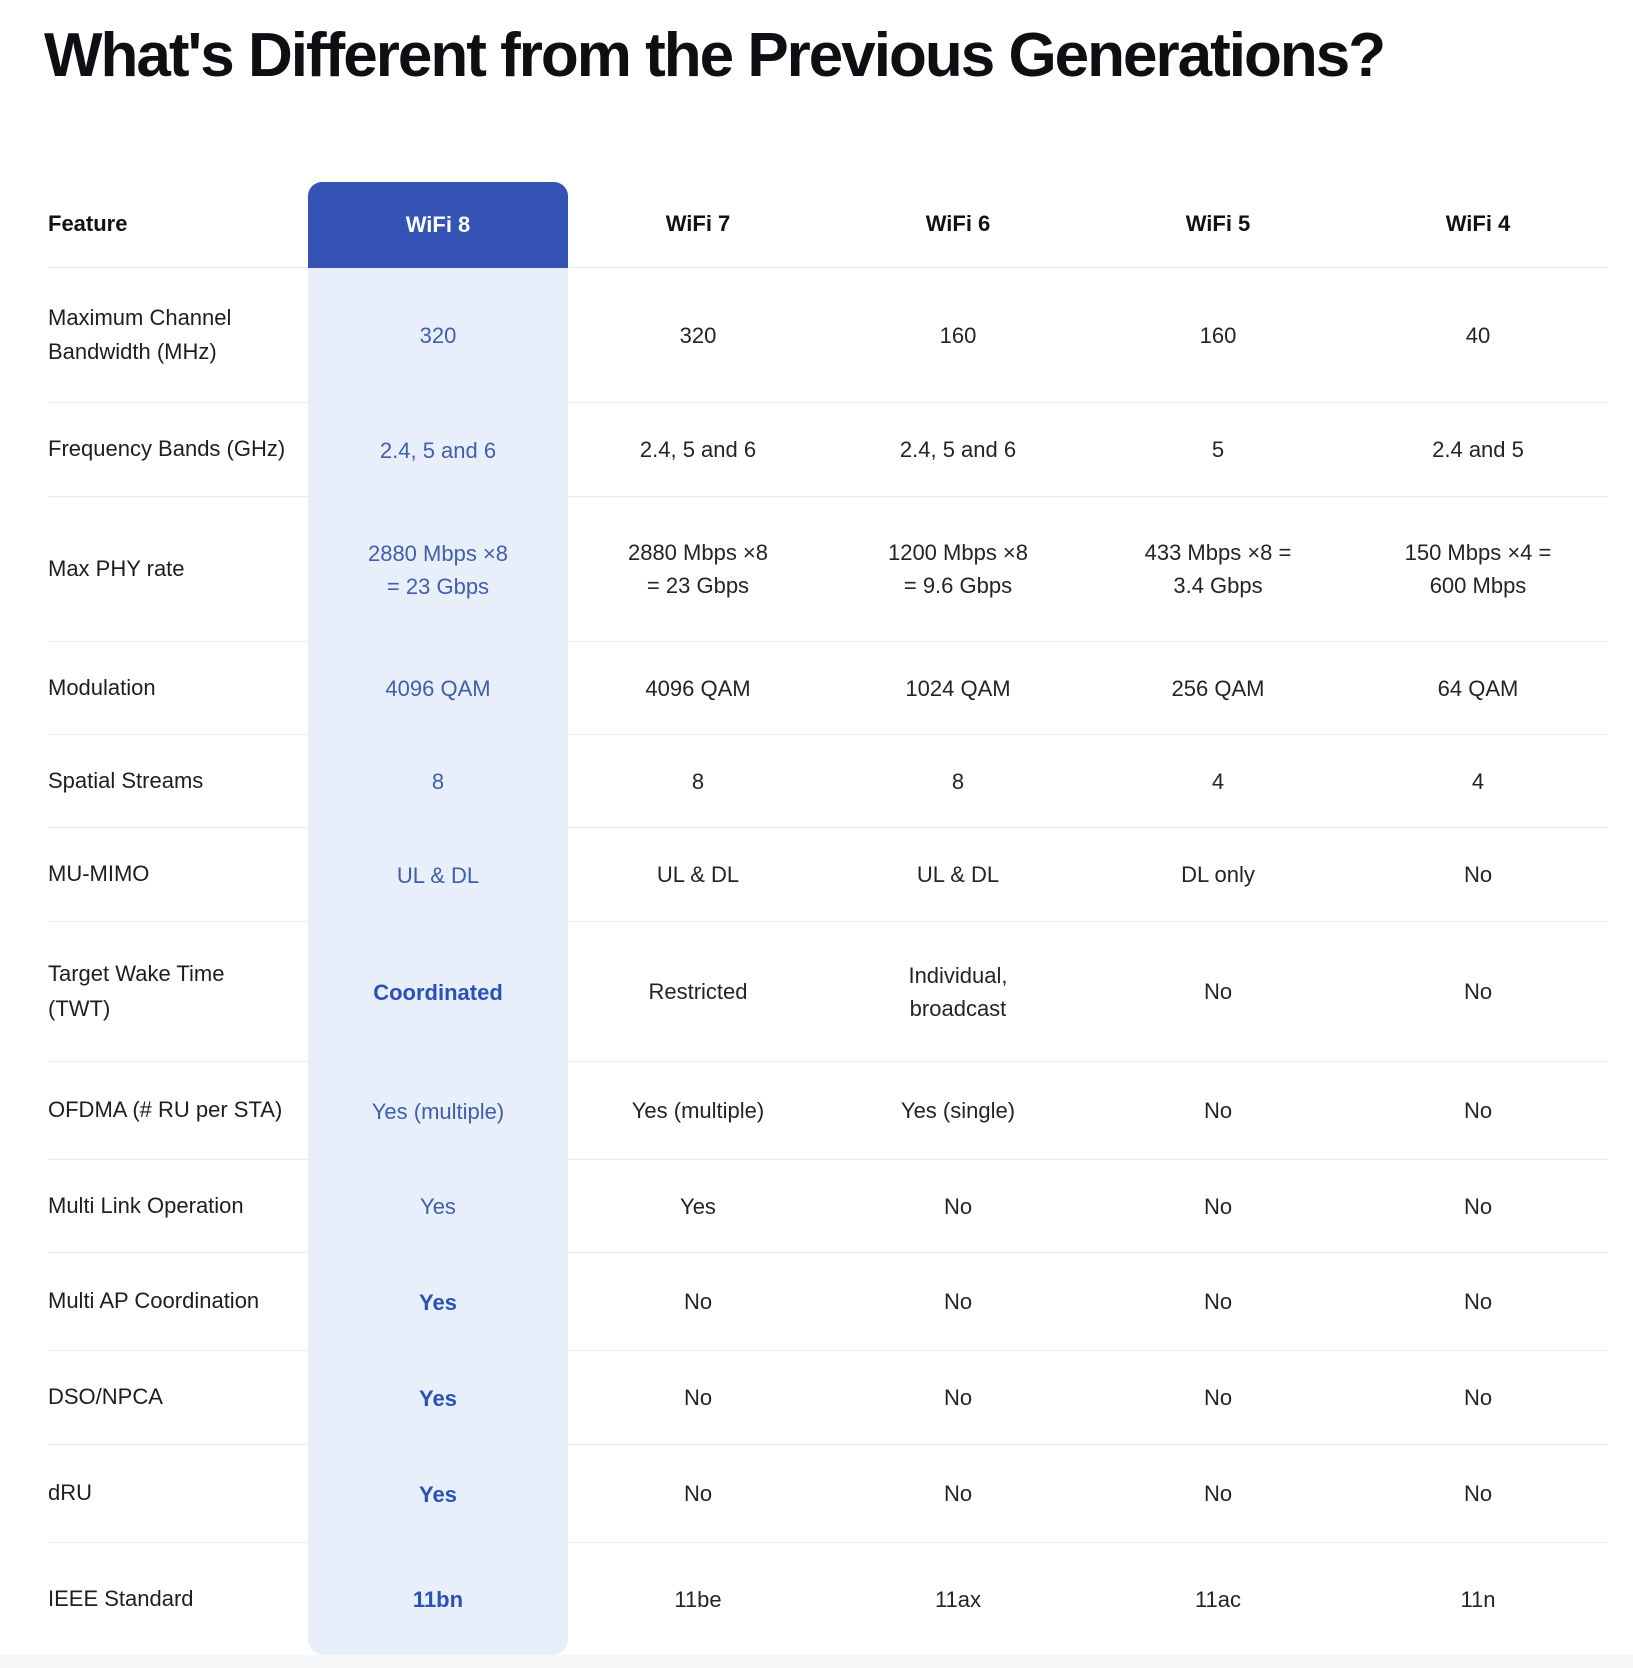 The width and height of the screenshot is (1633, 1668). What do you see at coordinates (121, 1598) in the screenshot?
I see `feature-label-ieee-standard: IEEE Standard` at bounding box center [121, 1598].